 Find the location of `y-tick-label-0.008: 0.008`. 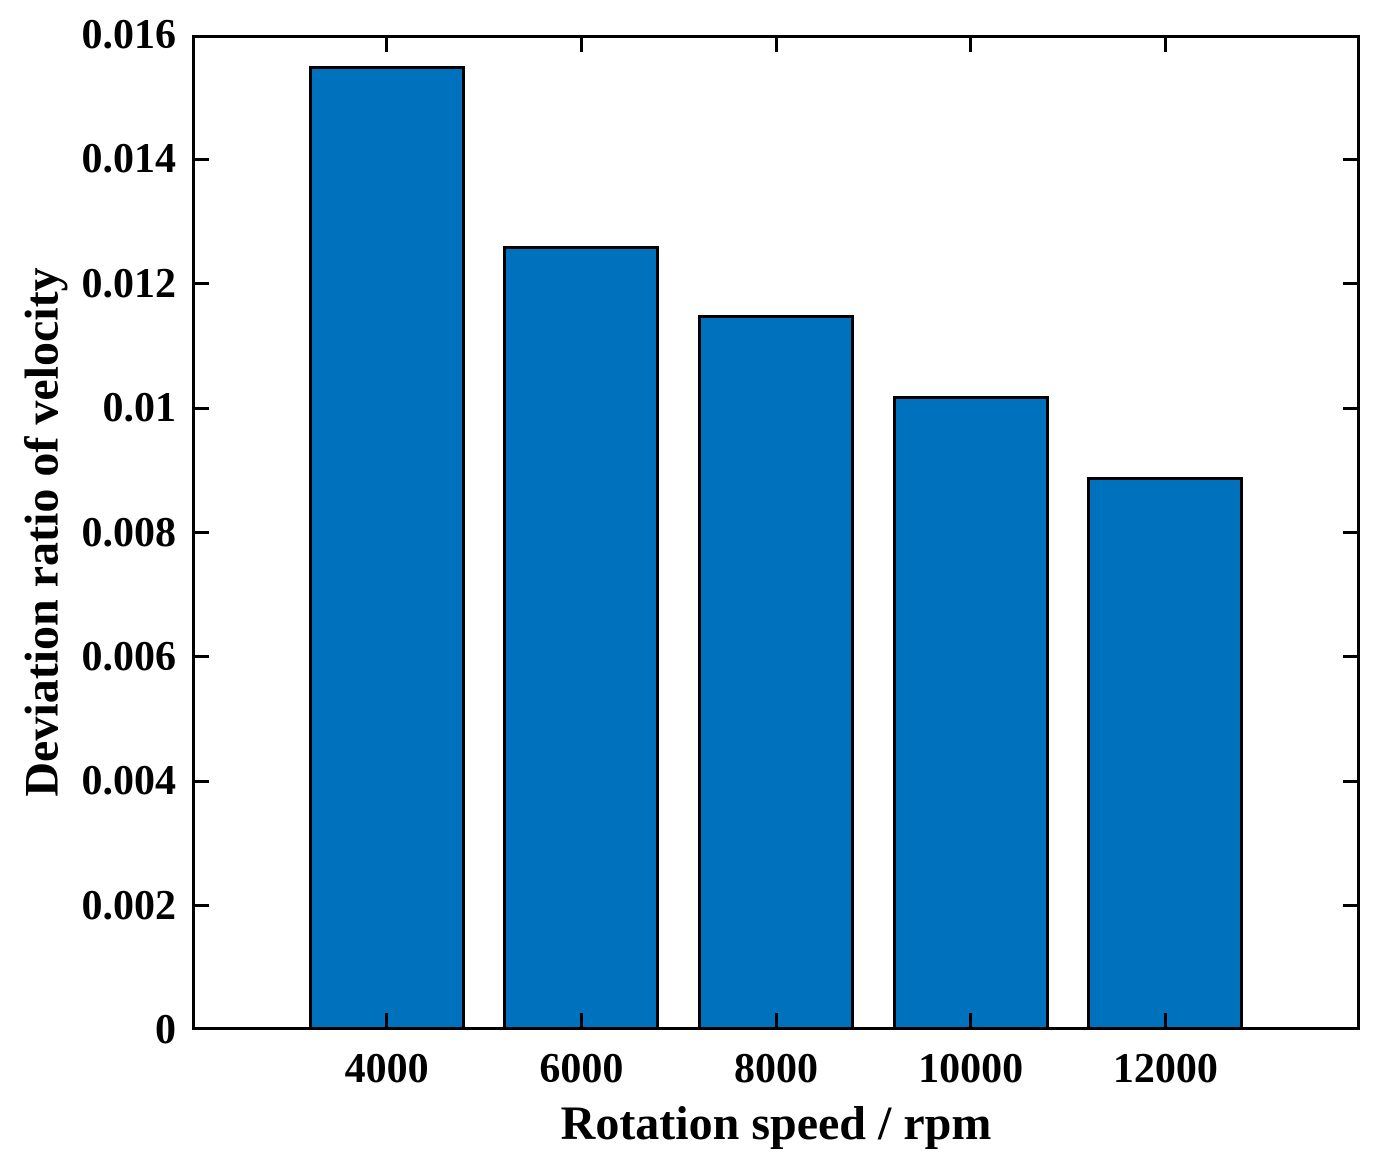

y-tick-label-0.008: 0.008 is located at coordinates (129, 532).